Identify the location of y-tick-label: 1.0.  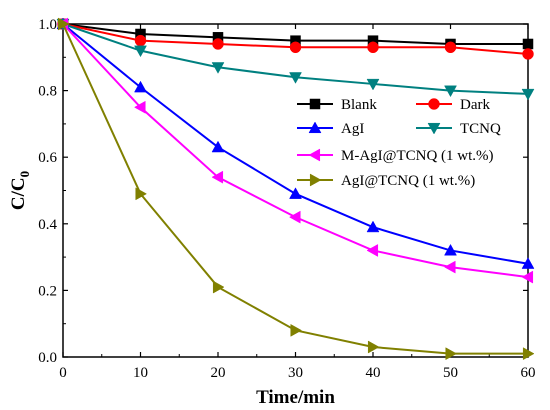
(47, 25).